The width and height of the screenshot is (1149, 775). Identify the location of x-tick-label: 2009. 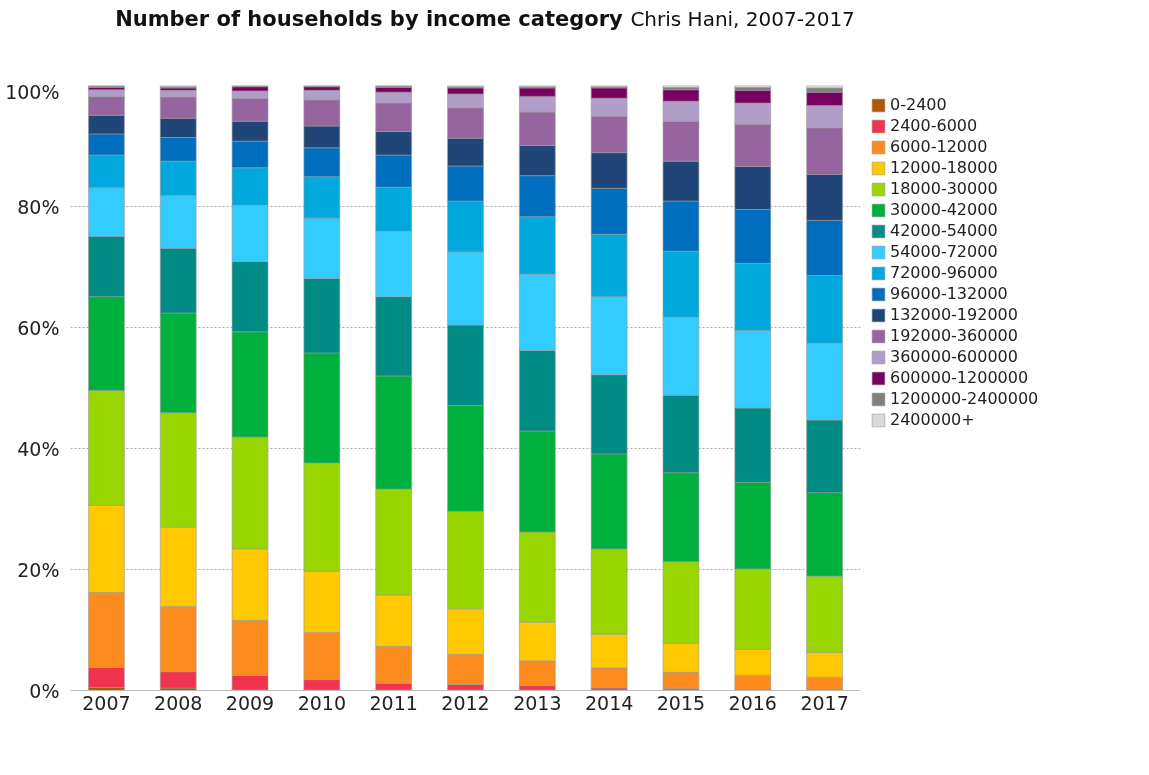
(250, 702).